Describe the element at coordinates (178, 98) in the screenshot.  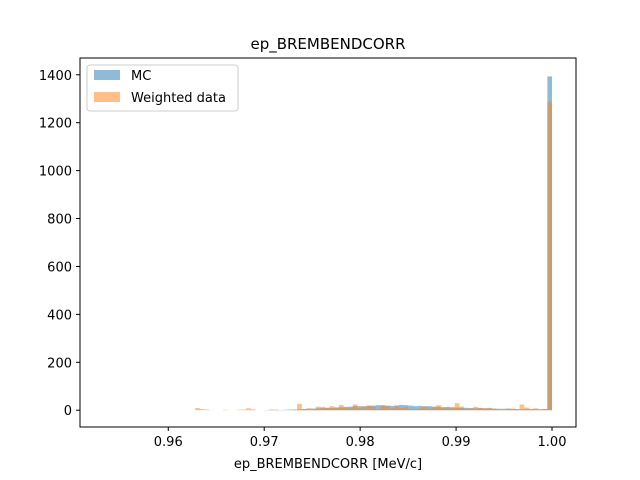
I see `legend-label-weighted-data: Weighted data` at that location.